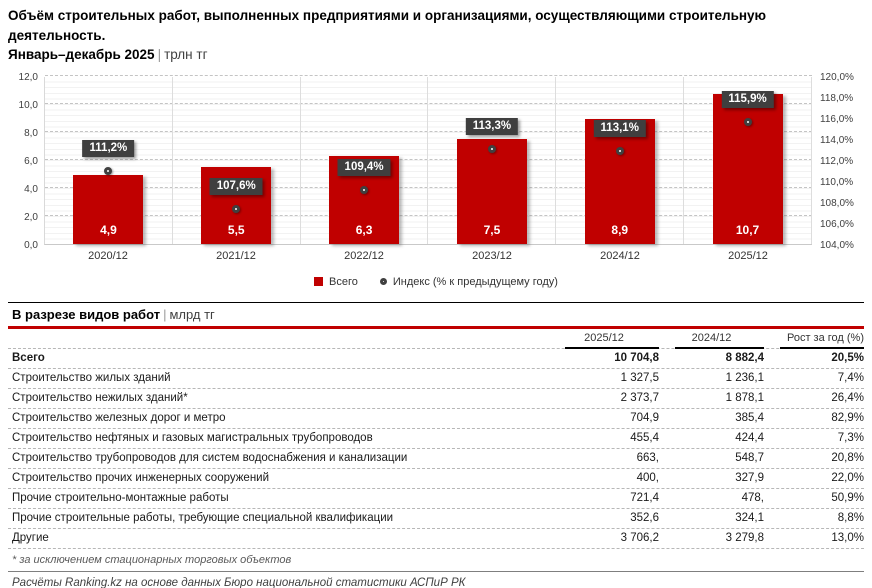 The width and height of the screenshot is (872, 588). Describe the element at coordinates (108, 149) in the screenshot. I see `index-value-label: 111,2%` at that location.